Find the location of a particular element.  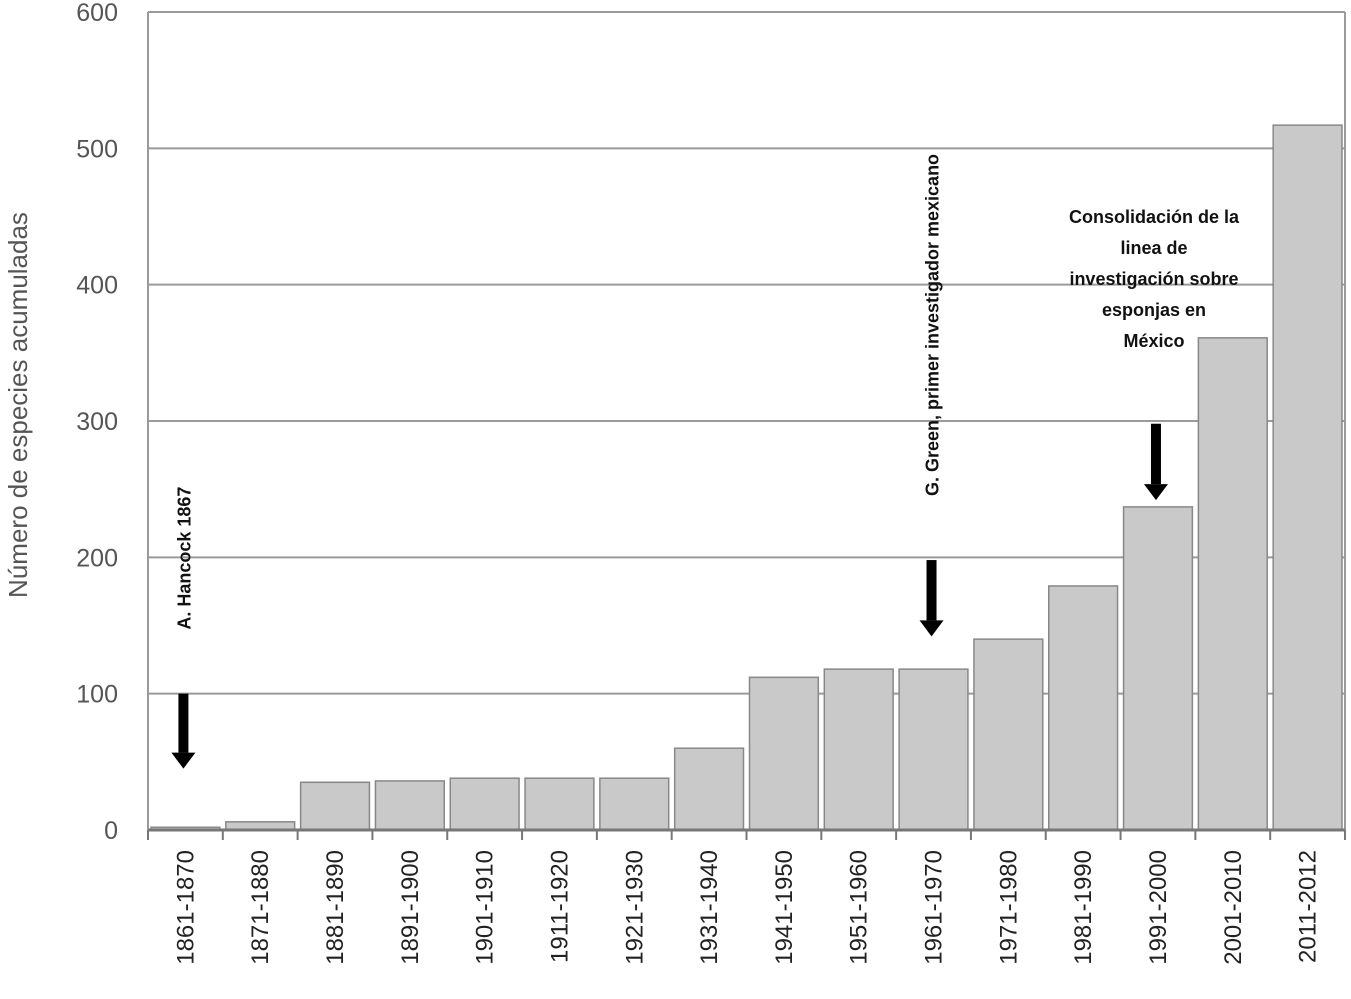

x-tick-label: 1881-1890 is located at coordinates (335, 907).